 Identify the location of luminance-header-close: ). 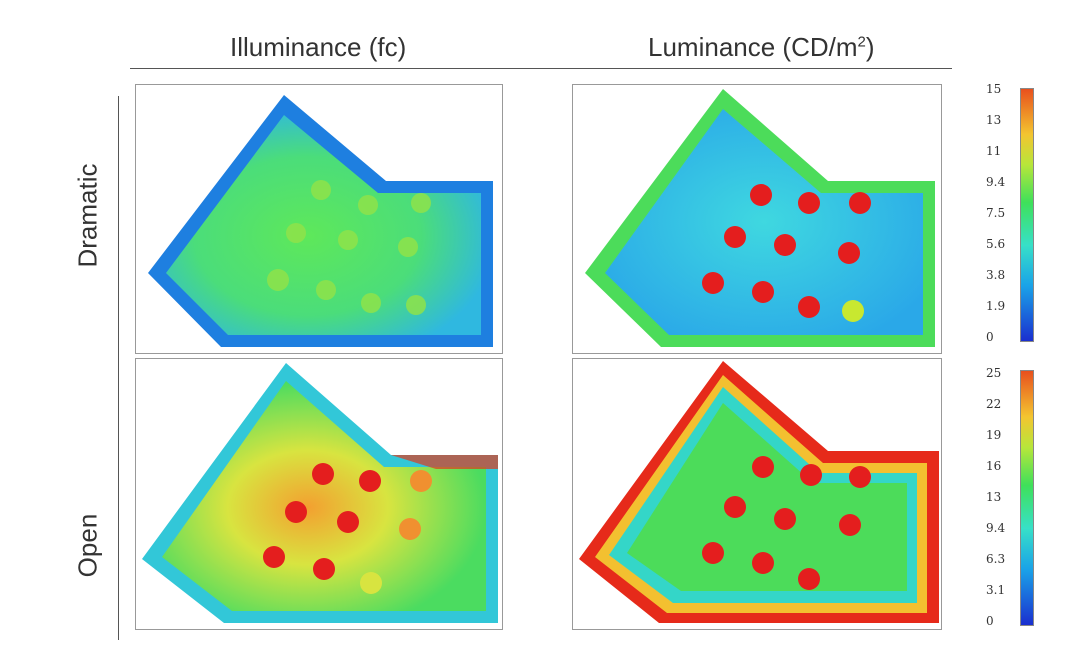
(870, 47).